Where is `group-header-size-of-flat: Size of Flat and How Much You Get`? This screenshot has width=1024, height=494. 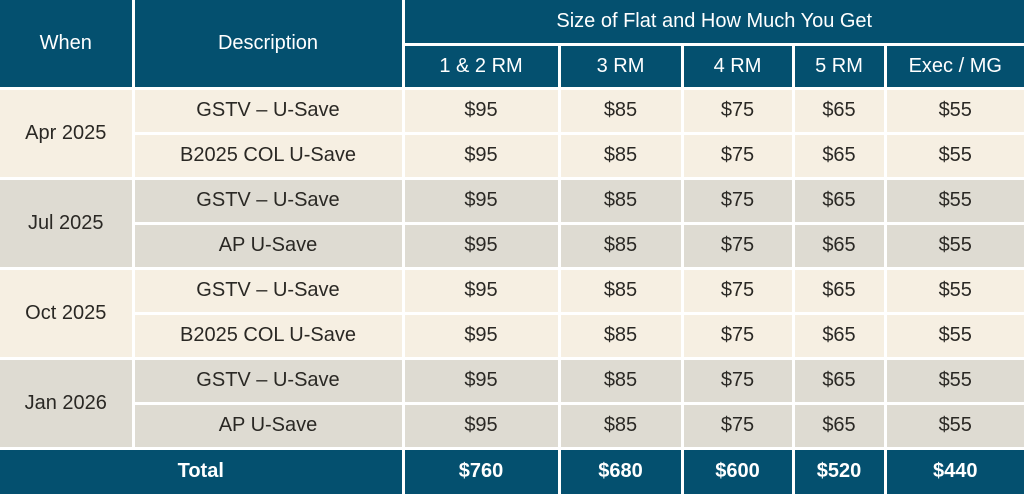
group-header-size-of-flat: Size of Flat and How Much You Get is located at coordinates (712, 23).